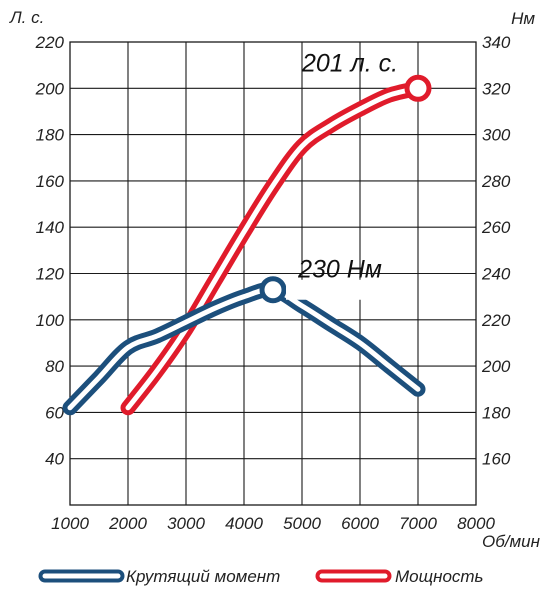 This screenshot has width=548, height=600. I want to click on right-tick-label: 180, so click(496, 412).